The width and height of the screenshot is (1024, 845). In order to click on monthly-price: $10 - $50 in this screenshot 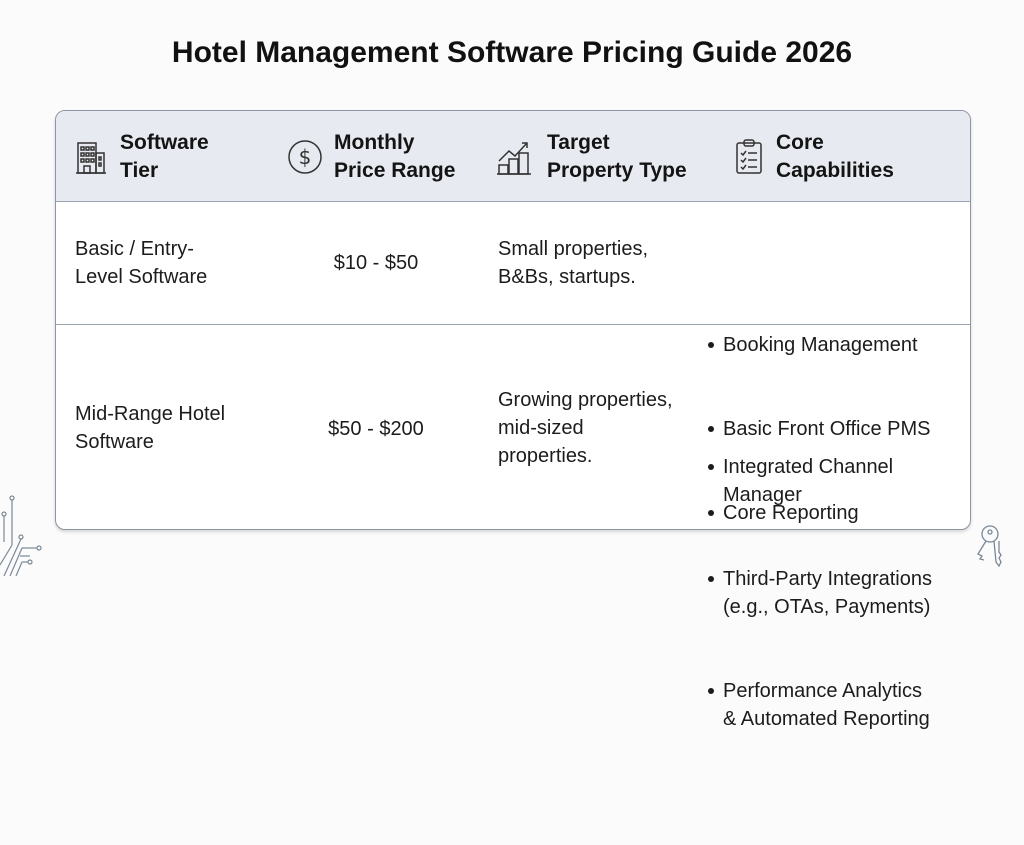, I will do `click(376, 263)`.